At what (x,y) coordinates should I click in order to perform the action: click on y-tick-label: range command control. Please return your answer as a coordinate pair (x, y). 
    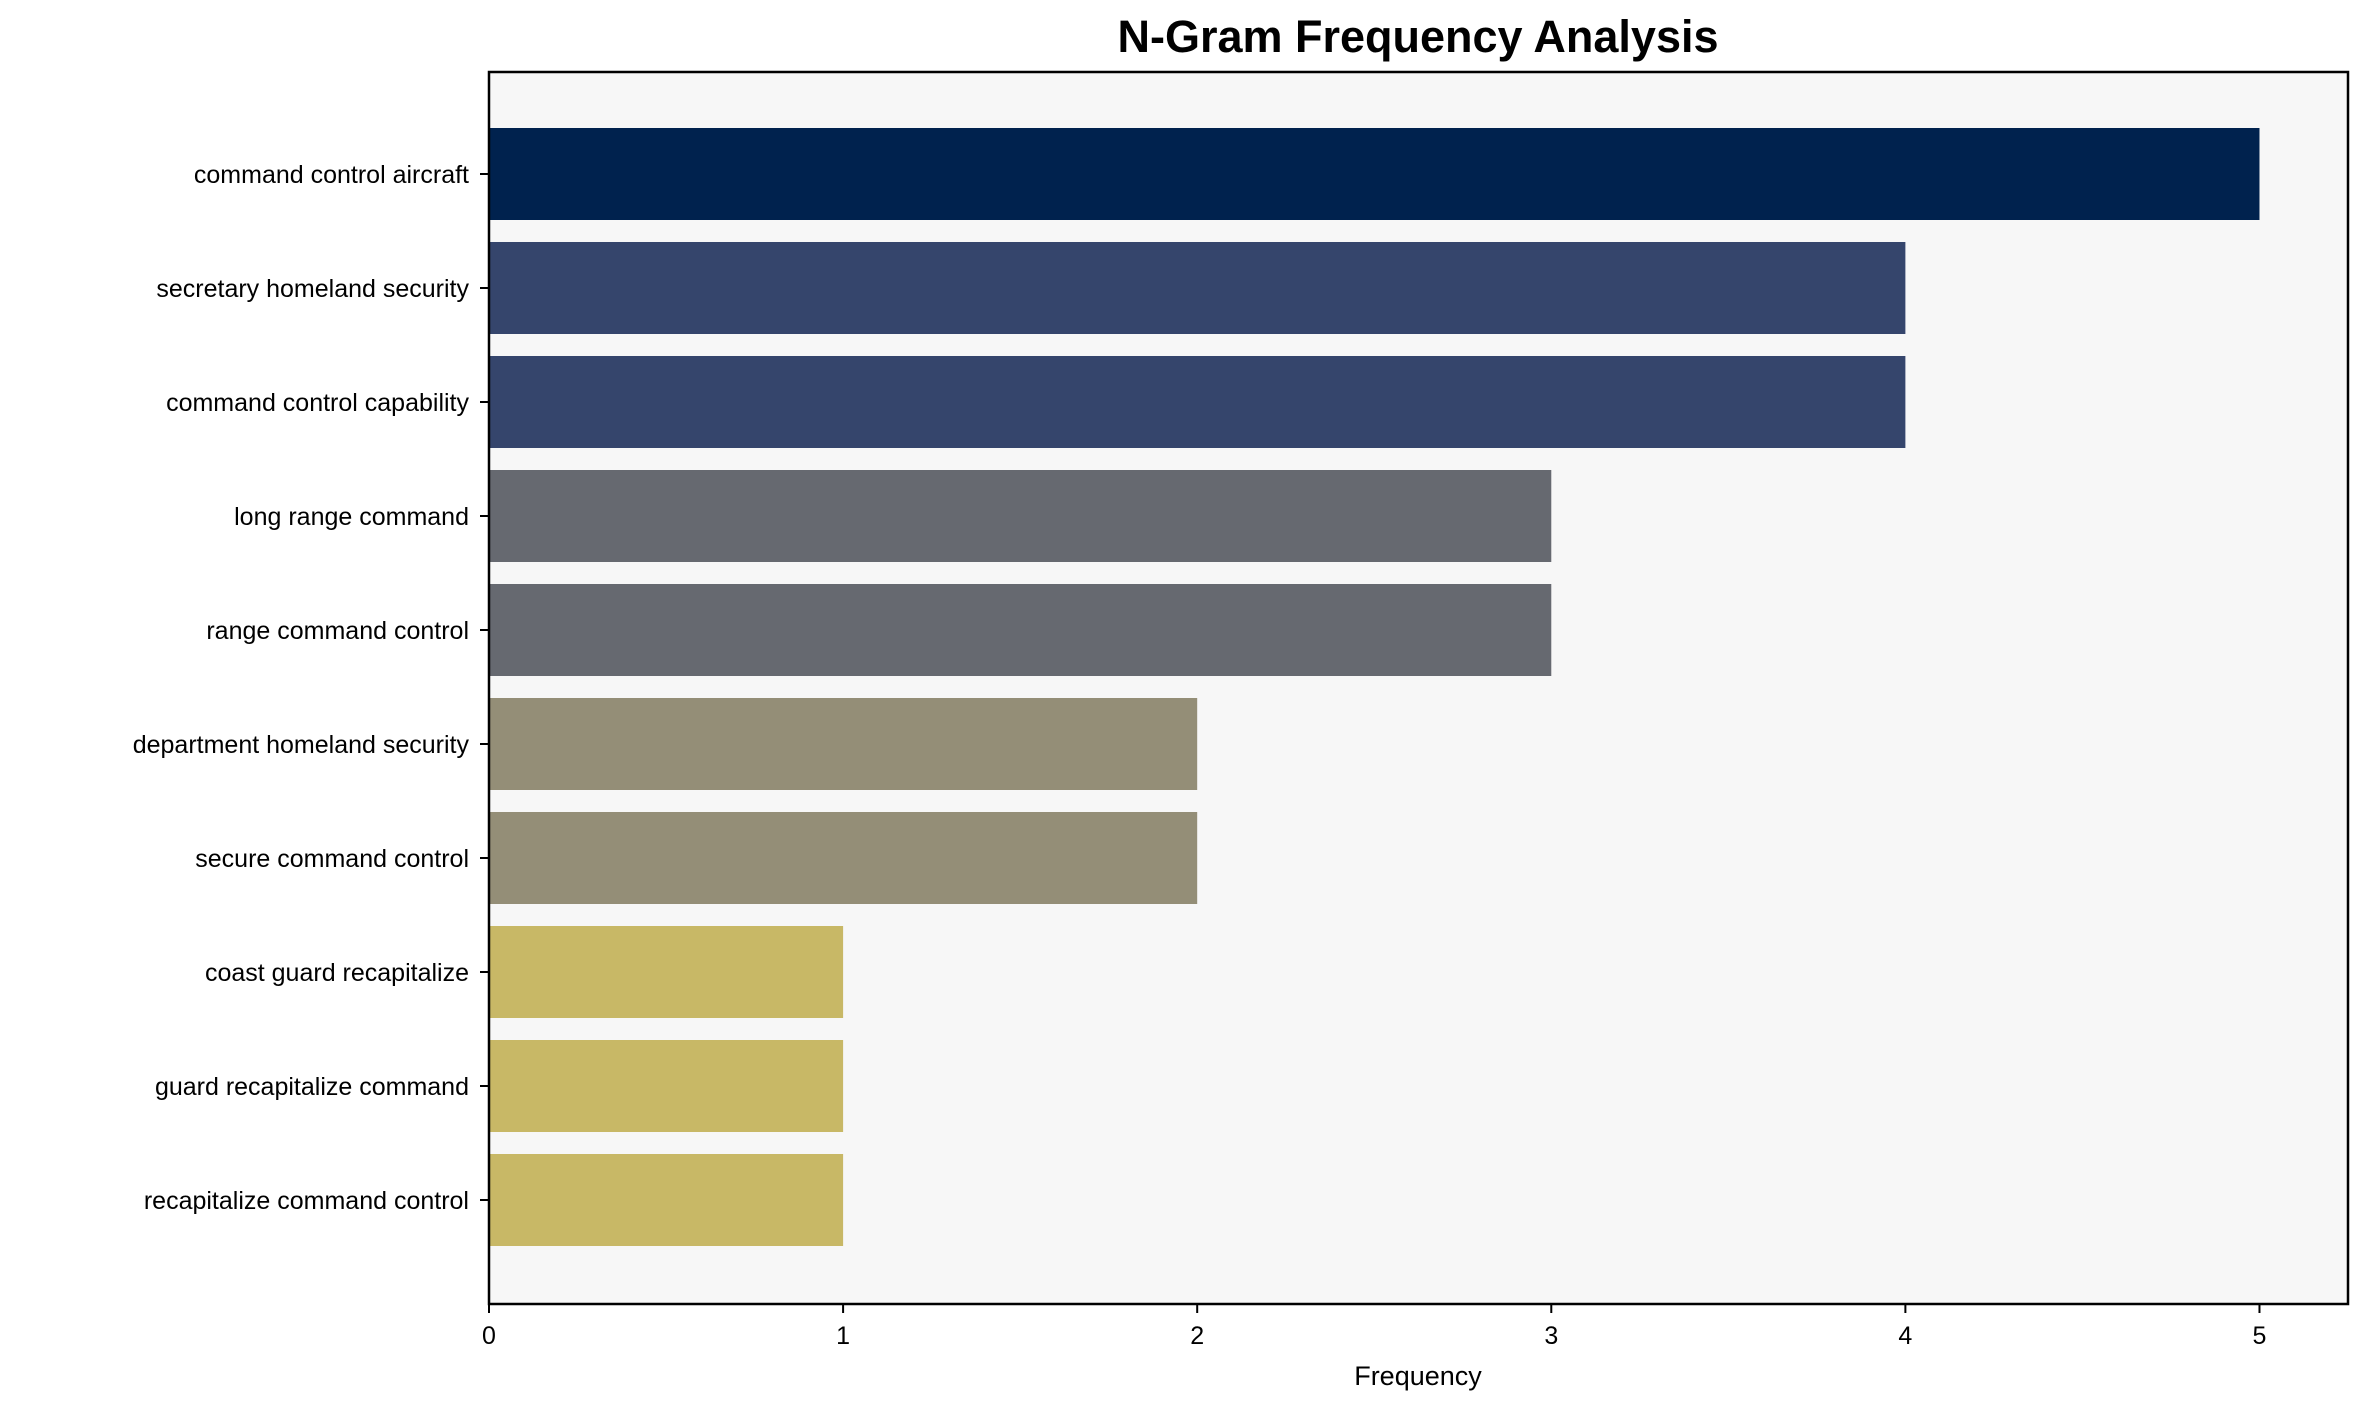
    Looking at the image, I should click on (337, 631).